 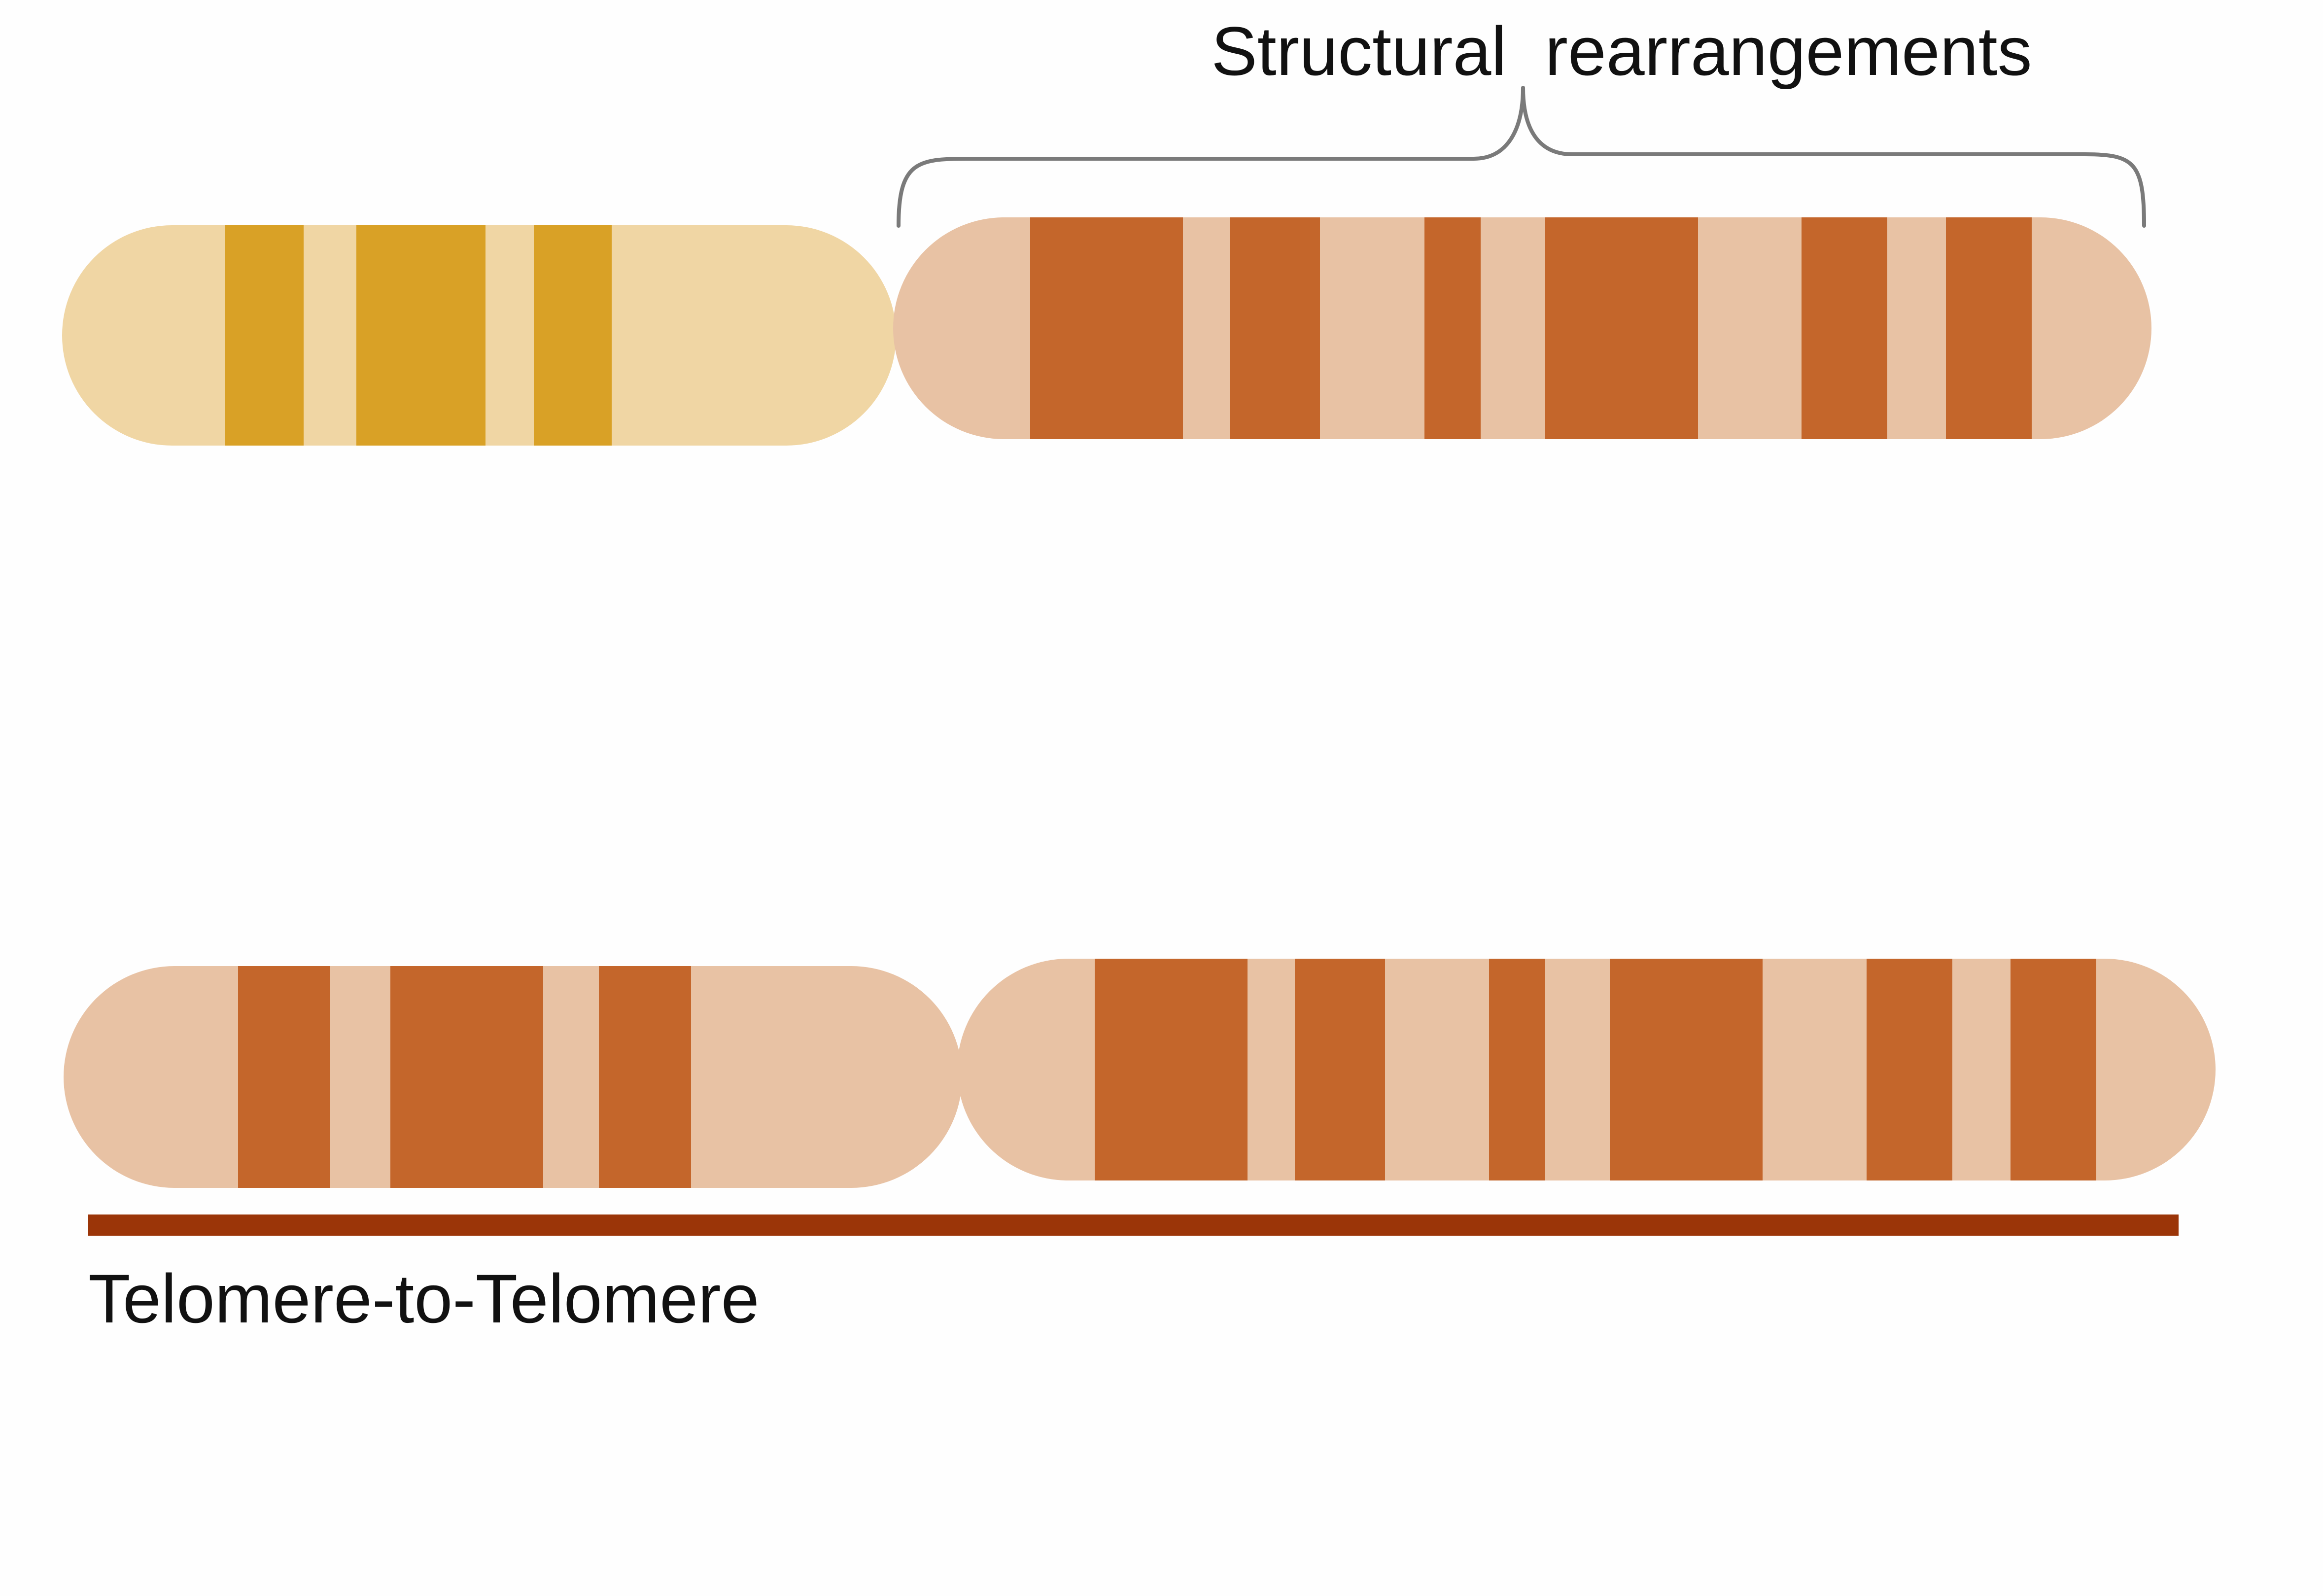 What do you see at coordinates (1521, 157) in the screenshot?
I see `curly-brace` at bounding box center [1521, 157].